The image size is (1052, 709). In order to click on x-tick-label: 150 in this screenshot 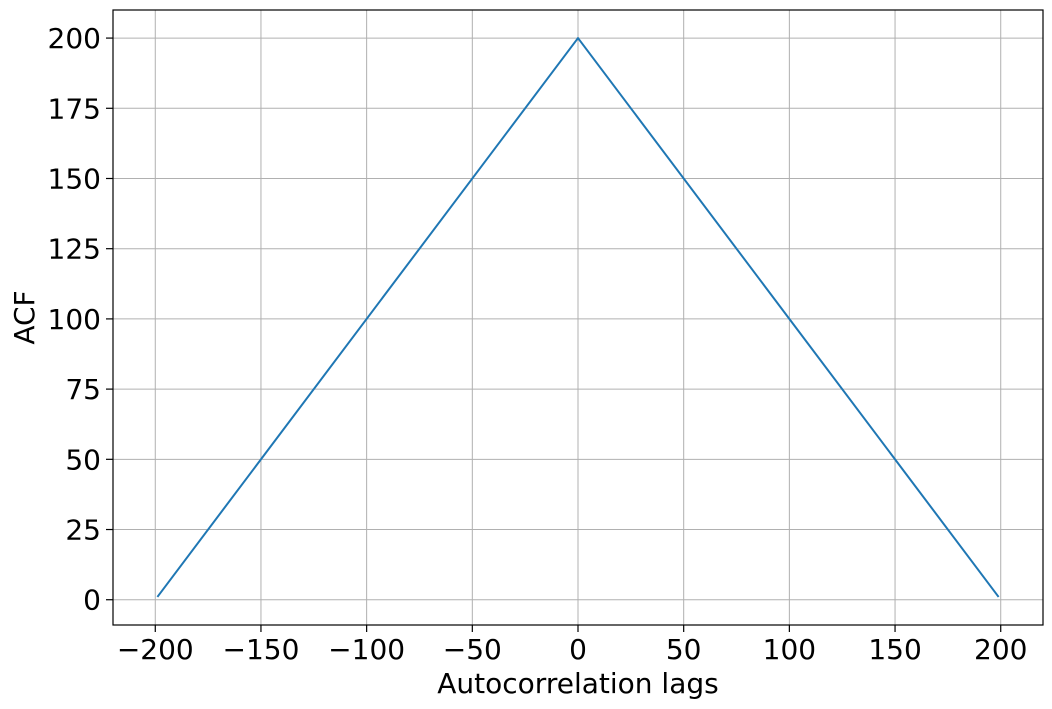, I will do `click(894, 649)`.